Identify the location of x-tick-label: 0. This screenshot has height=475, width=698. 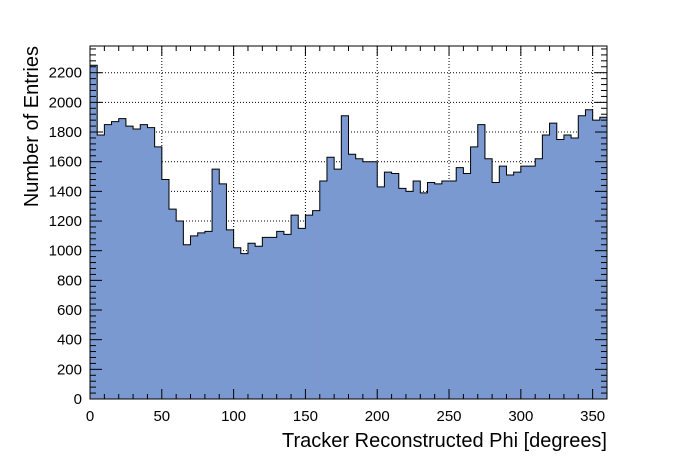
(90, 416).